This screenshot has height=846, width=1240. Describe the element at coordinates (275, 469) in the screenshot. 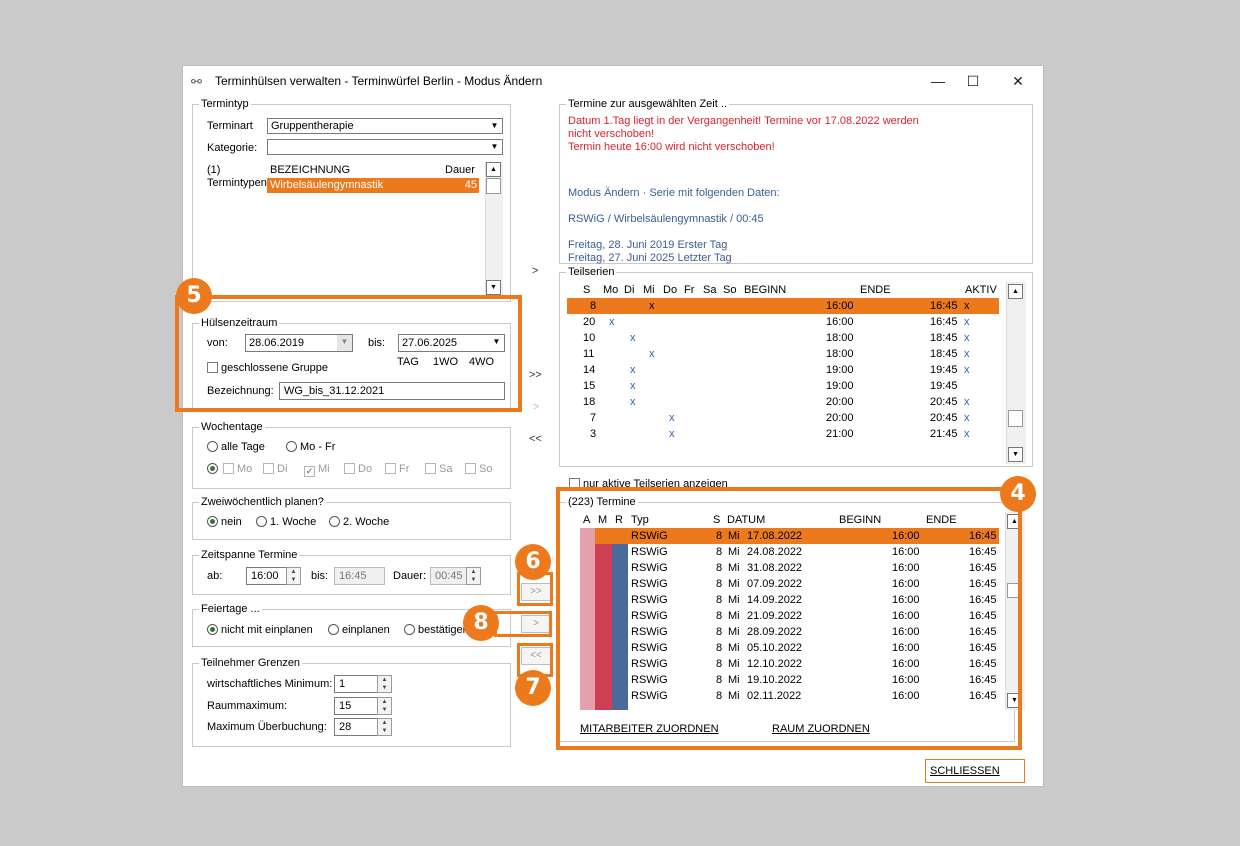

I see `weekday-checkbox-di: Di` at that location.